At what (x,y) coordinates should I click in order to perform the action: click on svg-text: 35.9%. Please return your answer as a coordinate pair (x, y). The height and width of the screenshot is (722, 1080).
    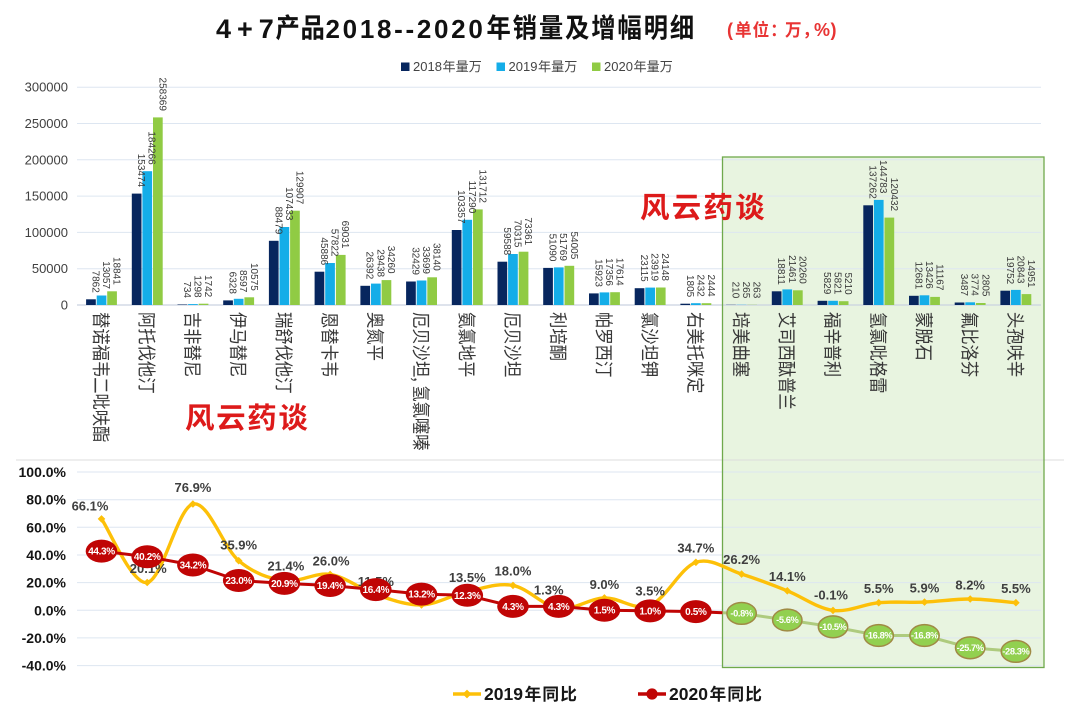
    Looking at the image, I should click on (238, 545).